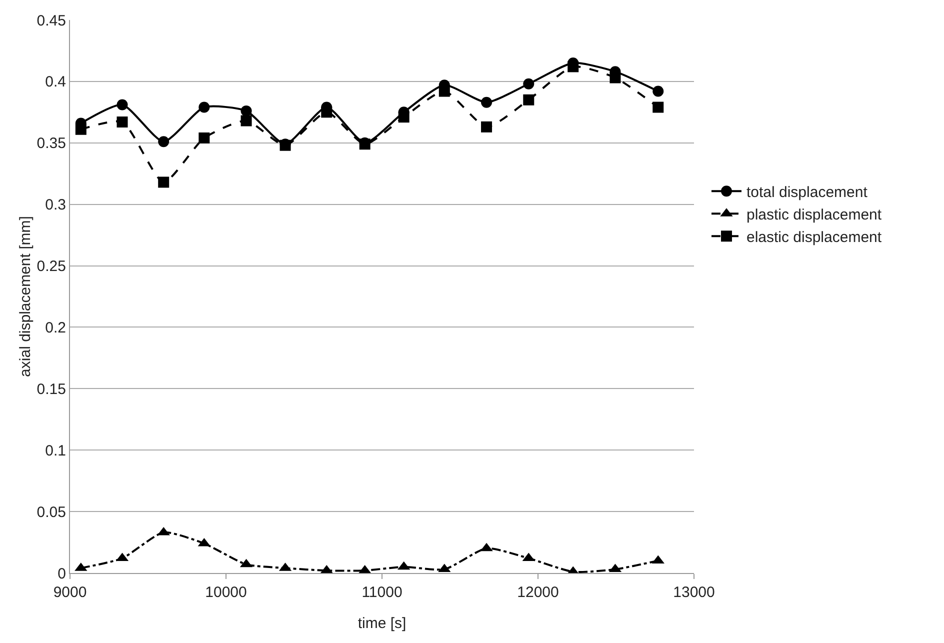 Image resolution: width=944 pixels, height=643 pixels. Describe the element at coordinates (51, 389) in the screenshot. I see `y-tick-label: 0.15` at that location.